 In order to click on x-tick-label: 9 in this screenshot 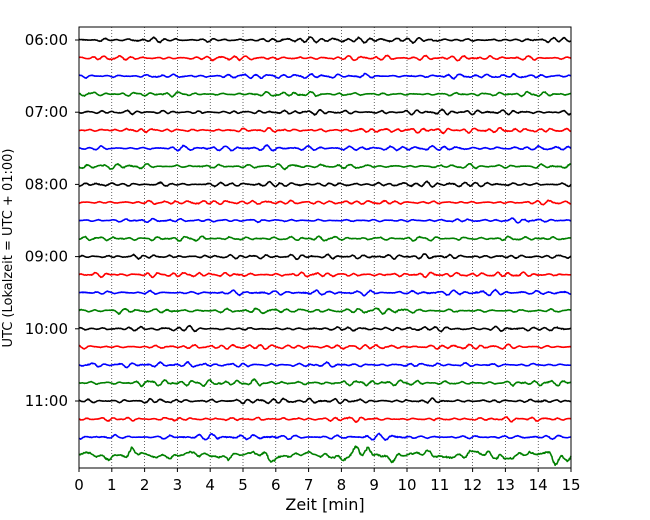, I will do `click(374, 485)`.